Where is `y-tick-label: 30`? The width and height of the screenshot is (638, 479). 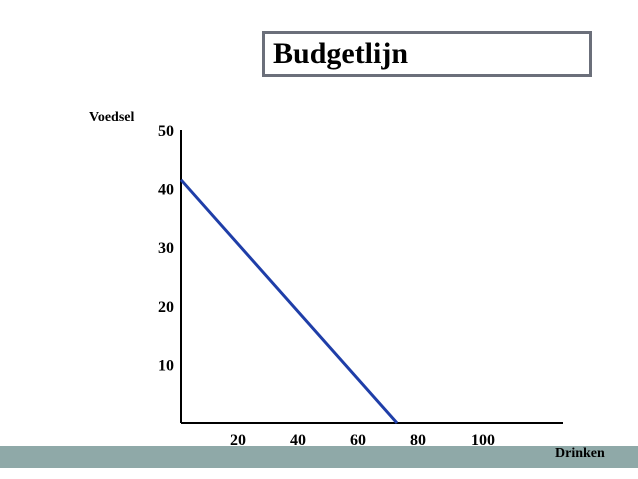 y-tick-label: 30 is located at coordinates (166, 248).